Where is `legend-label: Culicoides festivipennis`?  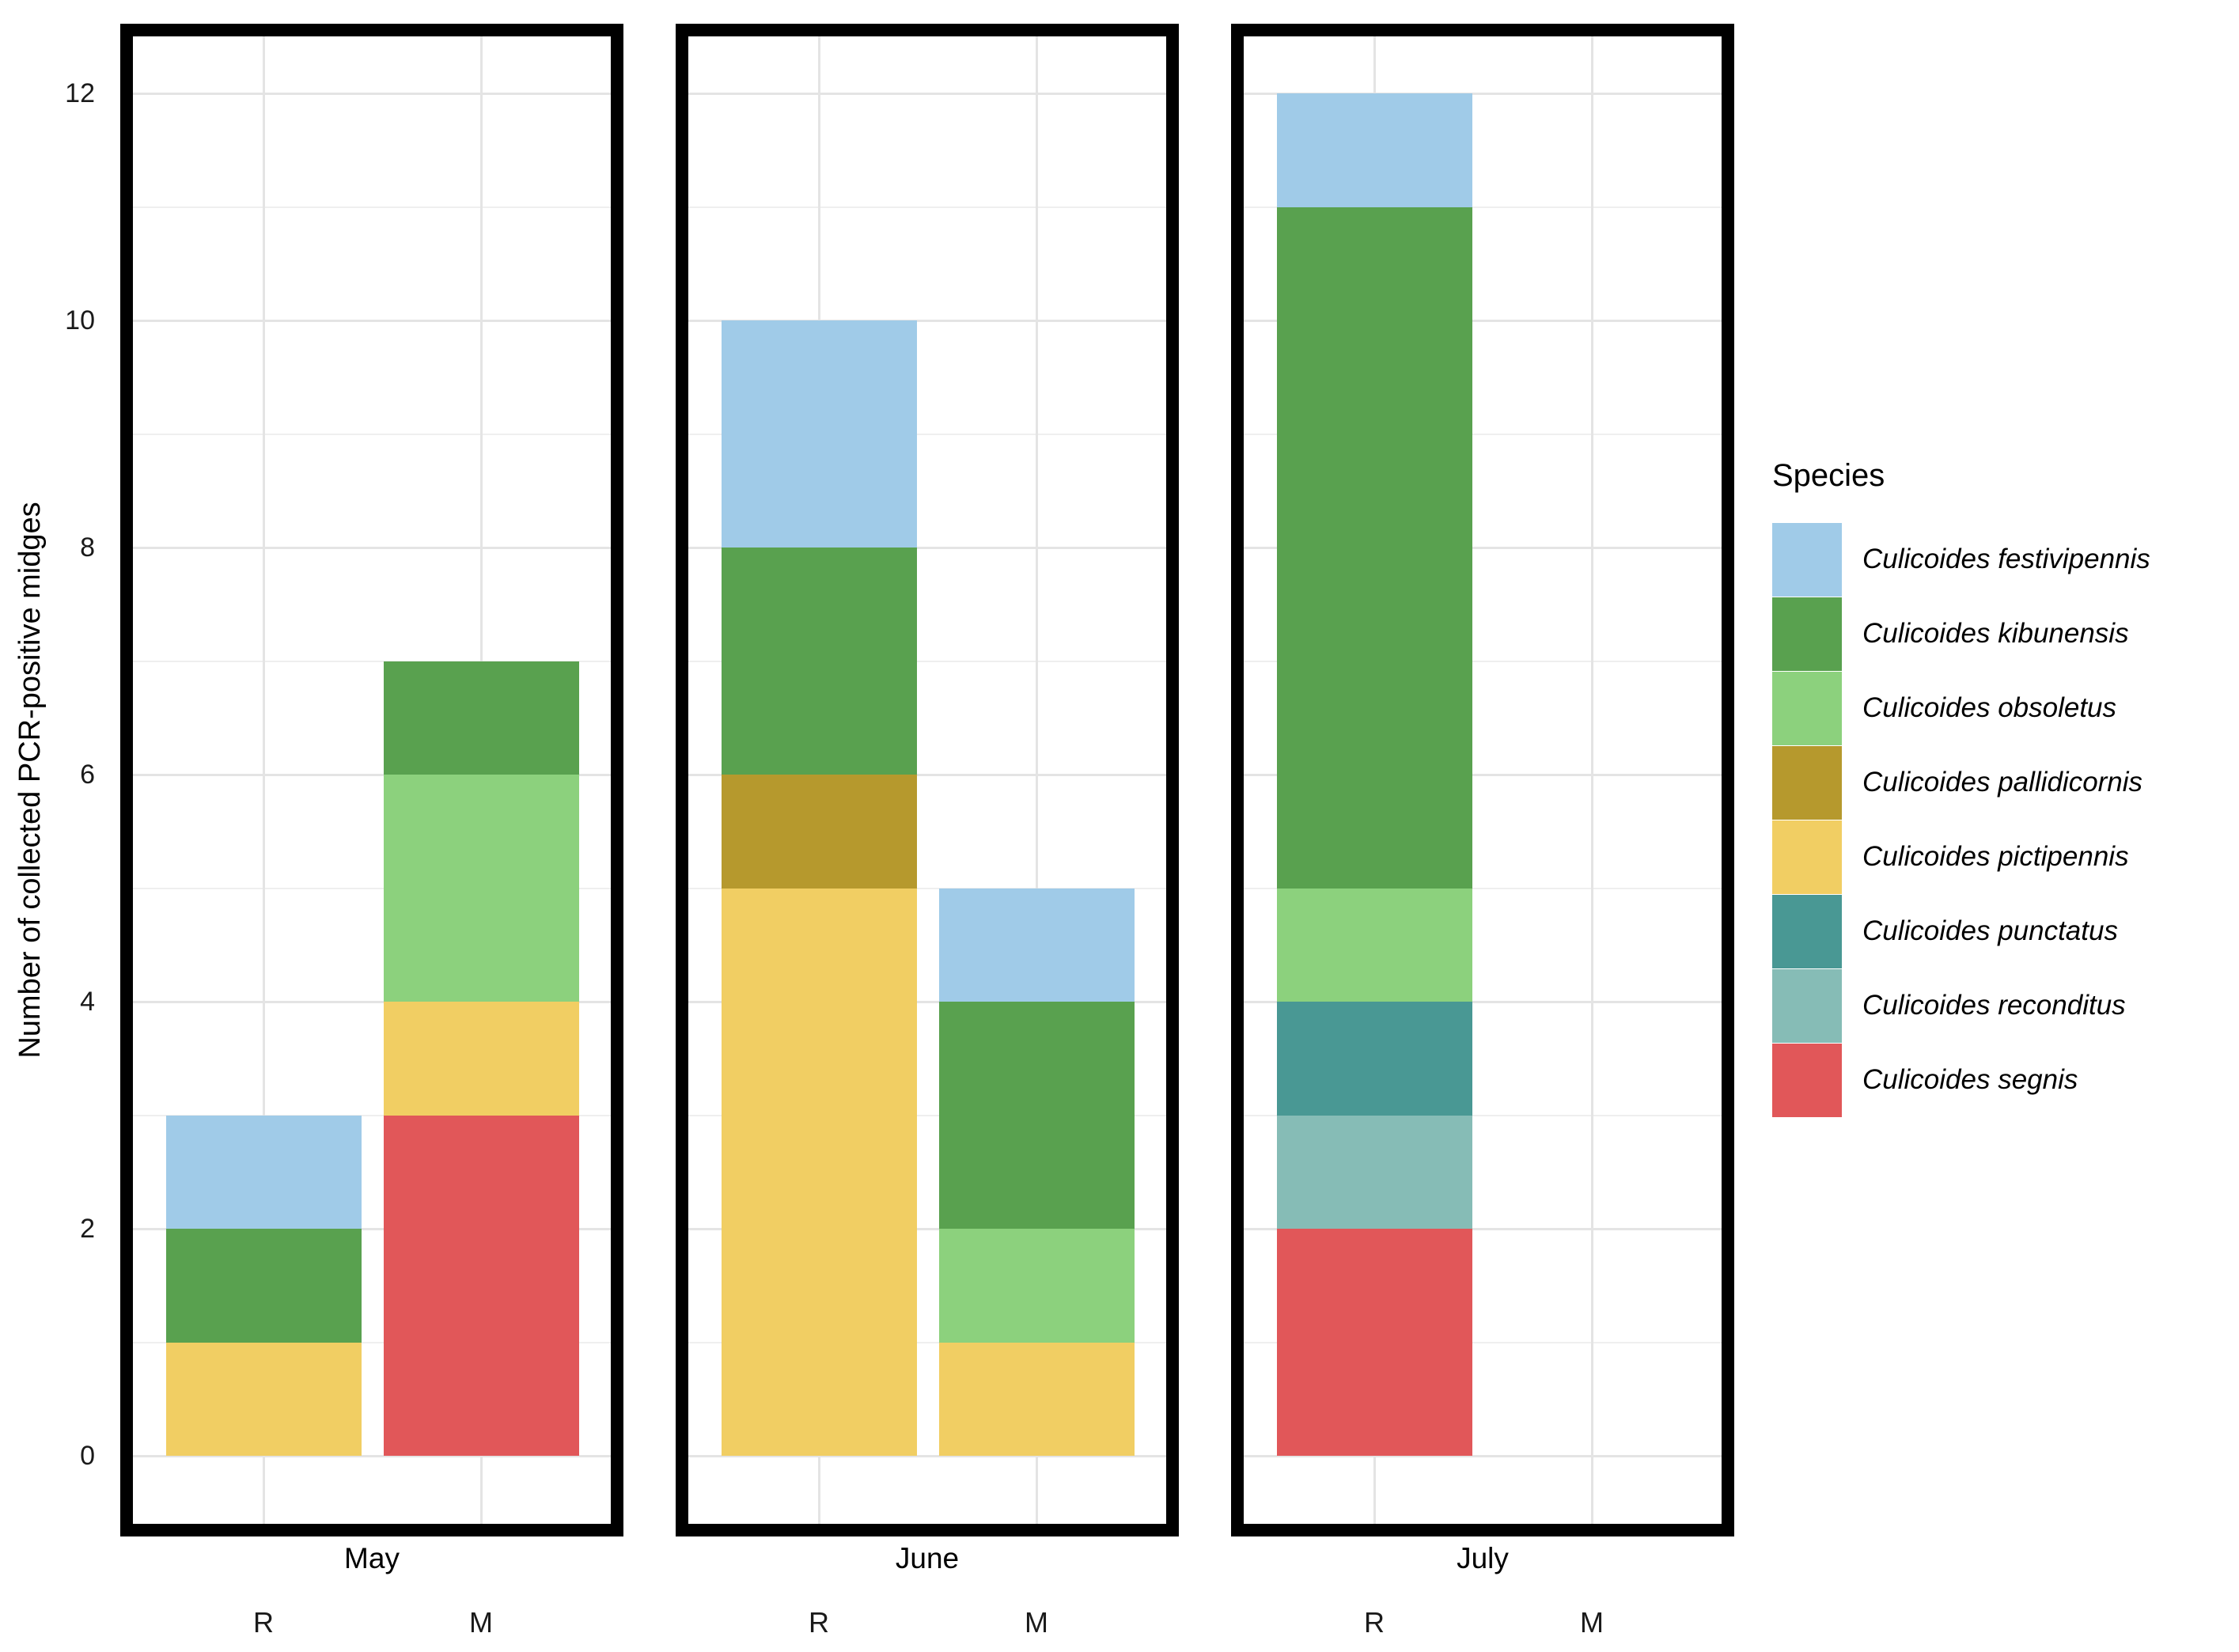 legend-label: Culicoides festivipennis is located at coordinates (2006, 559).